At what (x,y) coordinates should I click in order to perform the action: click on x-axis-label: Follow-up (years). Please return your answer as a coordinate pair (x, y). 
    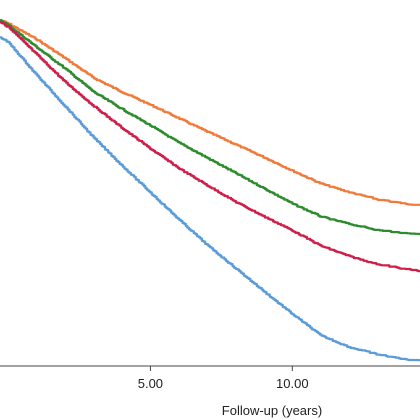
    Looking at the image, I should click on (272, 410).